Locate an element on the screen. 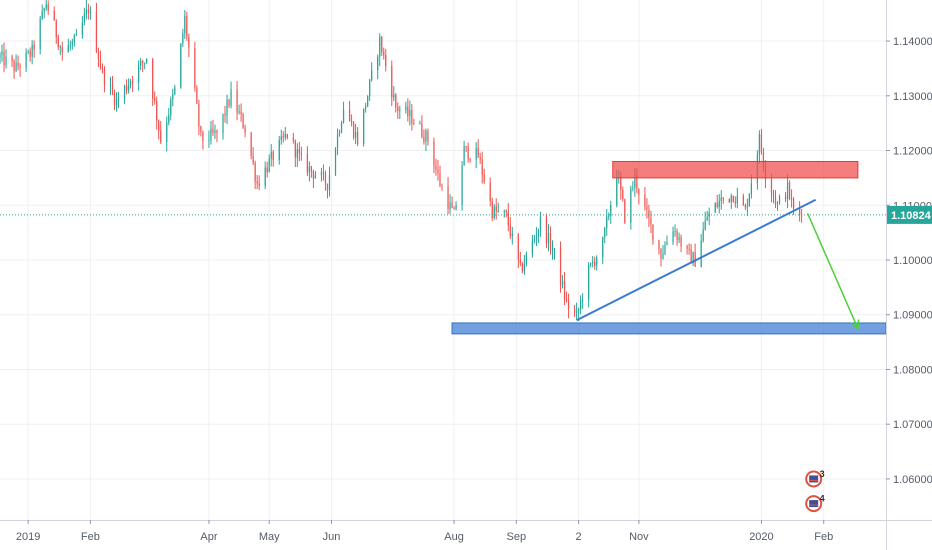 This screenshot has width=932, height=550. x-tick-label: Feb is located at coordinates (823, 537).